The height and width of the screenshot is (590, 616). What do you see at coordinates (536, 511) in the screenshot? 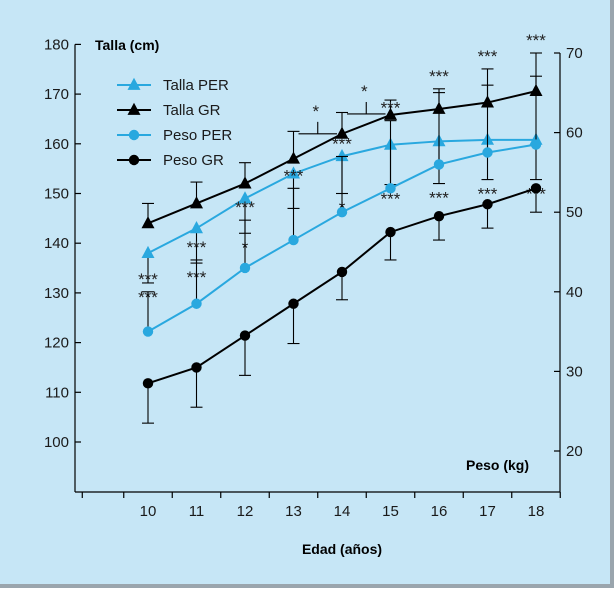
I see `x-tick-label: 18` at bounding box center [536, 511].